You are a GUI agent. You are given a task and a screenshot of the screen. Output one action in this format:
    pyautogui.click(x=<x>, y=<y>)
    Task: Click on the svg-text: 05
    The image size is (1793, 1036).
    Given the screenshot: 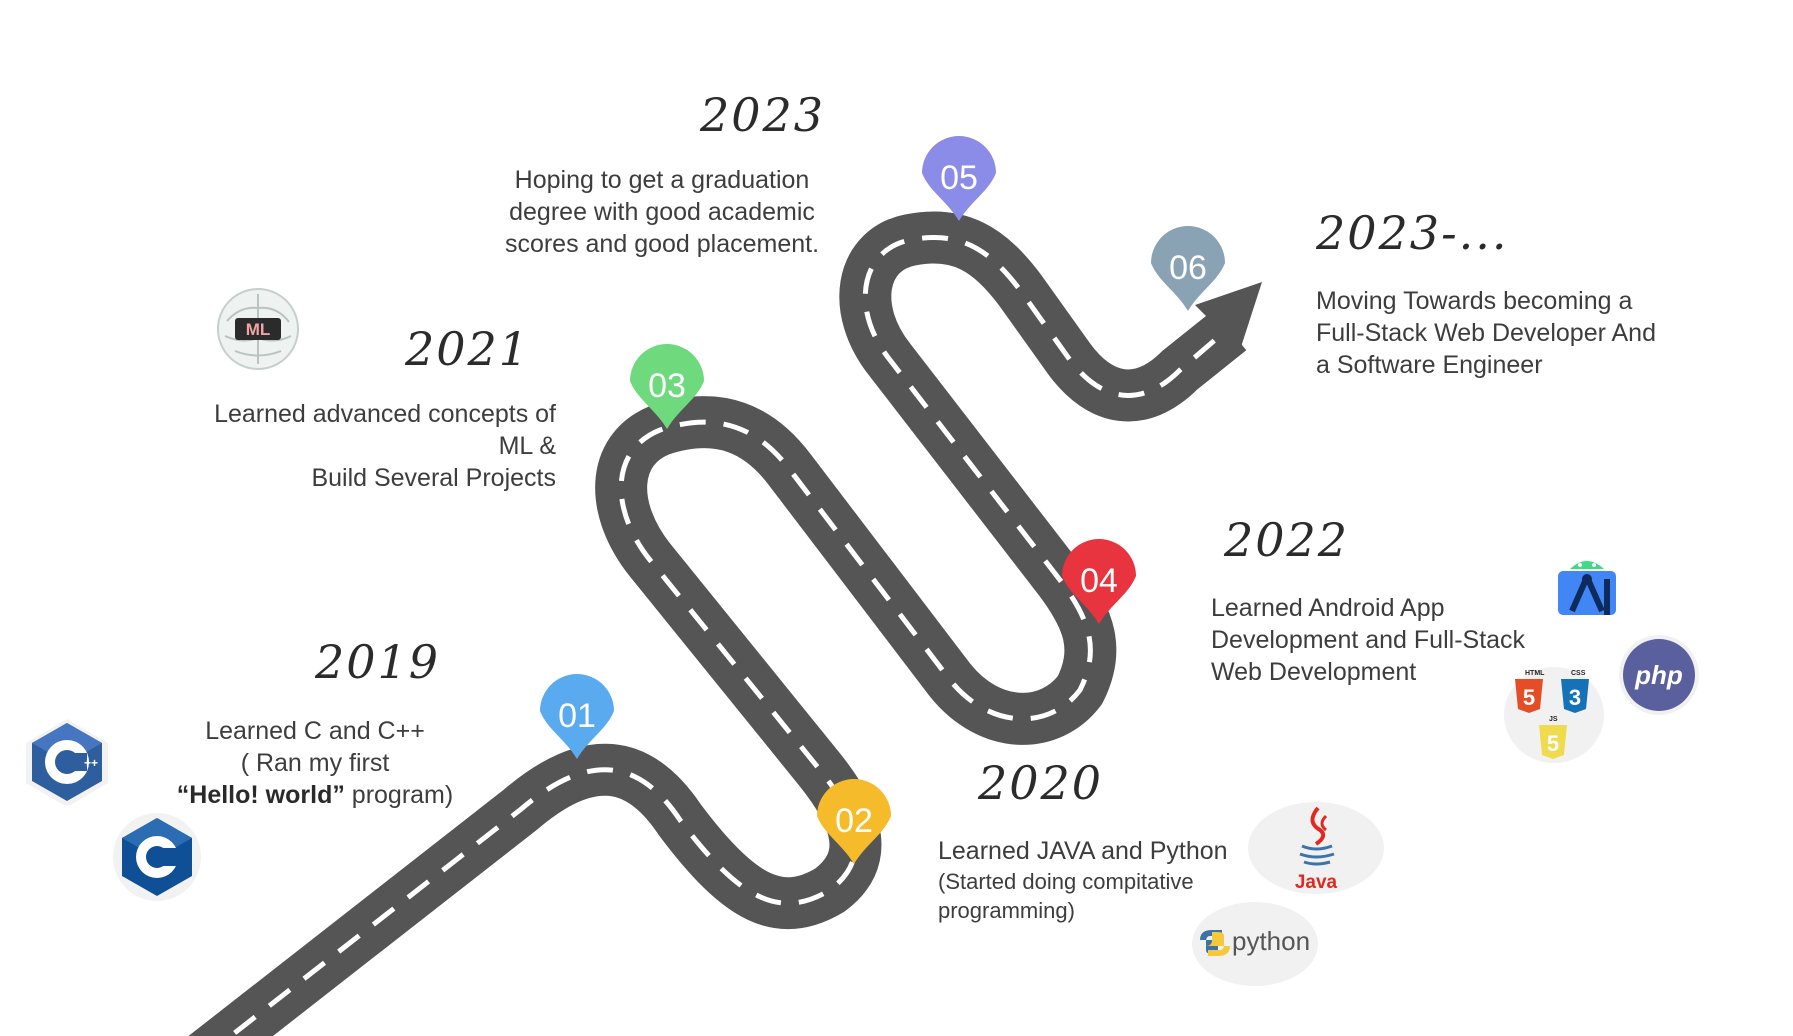 What is the action you would take?
    pyautogui.click(x=959, y=178)
    